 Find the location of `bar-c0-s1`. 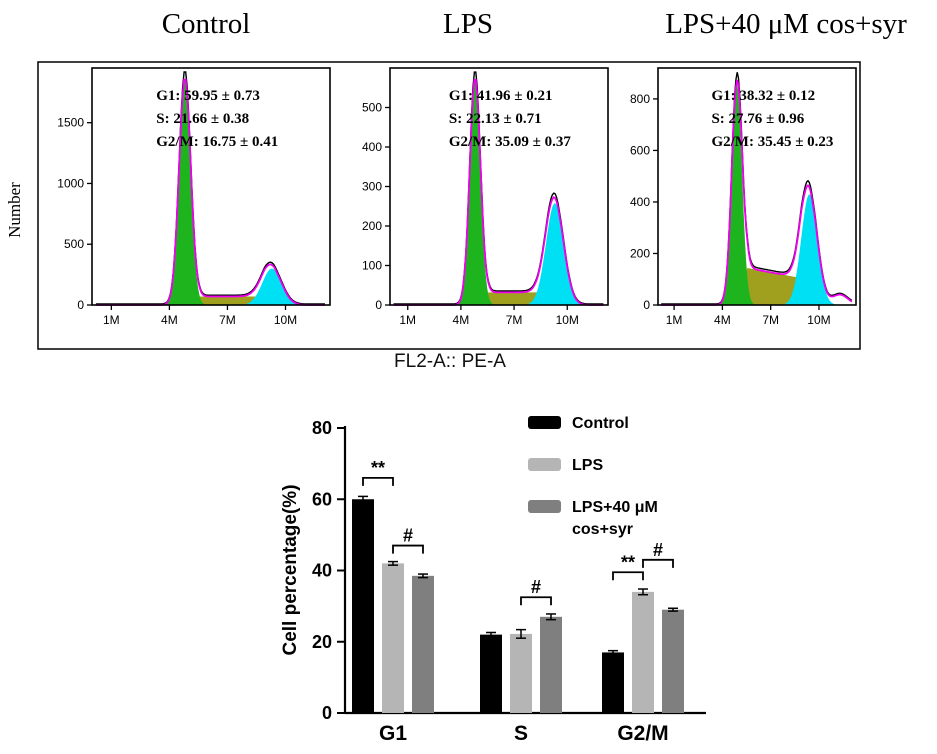

bar-c0-s1 is located at coordinates (393, 638).